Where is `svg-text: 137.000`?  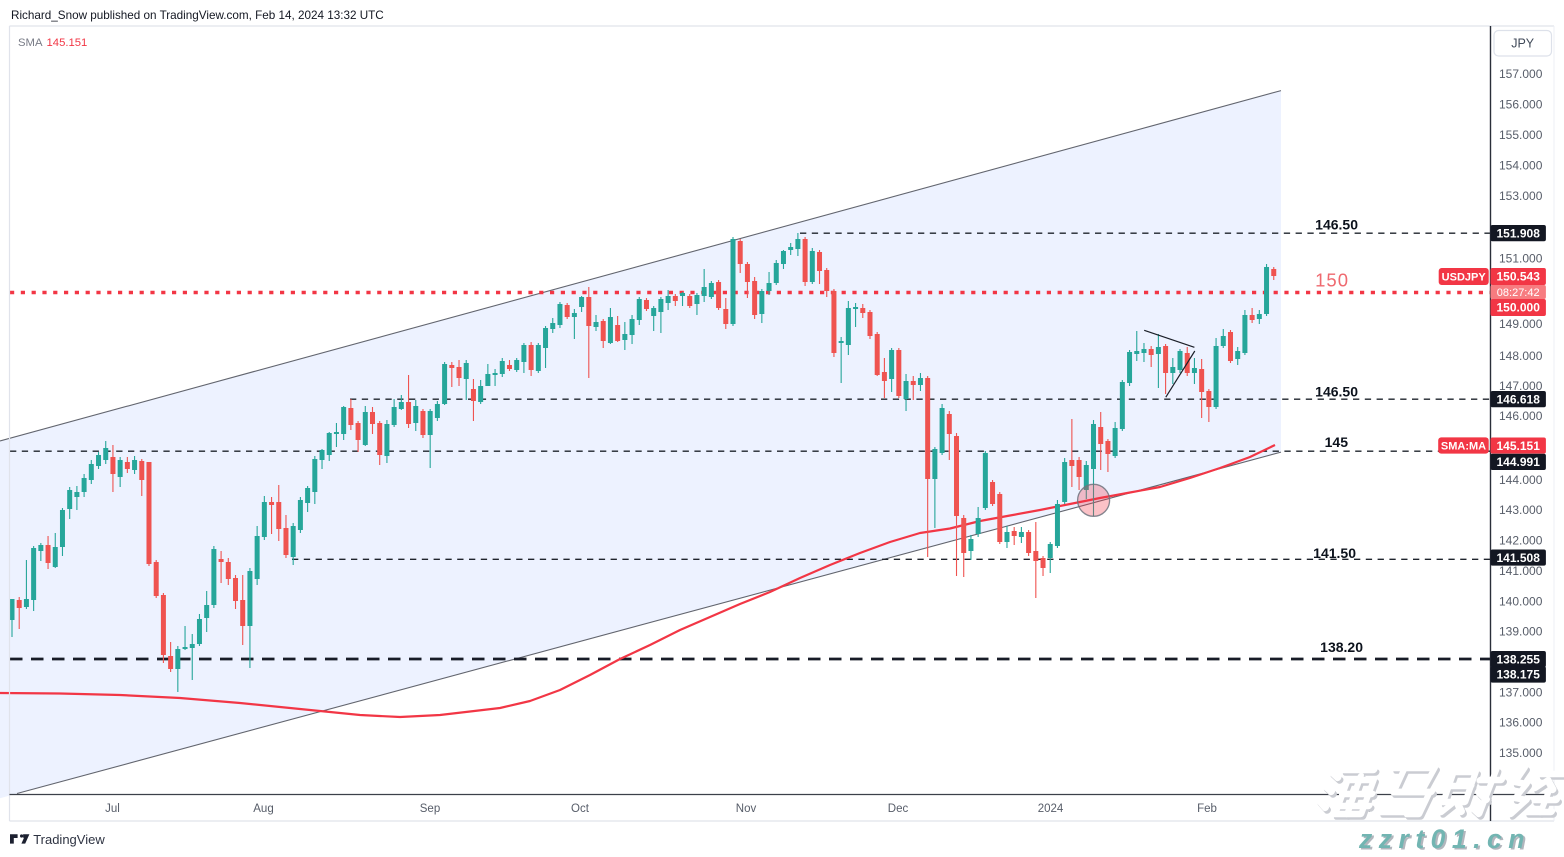
svg-text: 137.000 is located at coordinates (1521, 693).